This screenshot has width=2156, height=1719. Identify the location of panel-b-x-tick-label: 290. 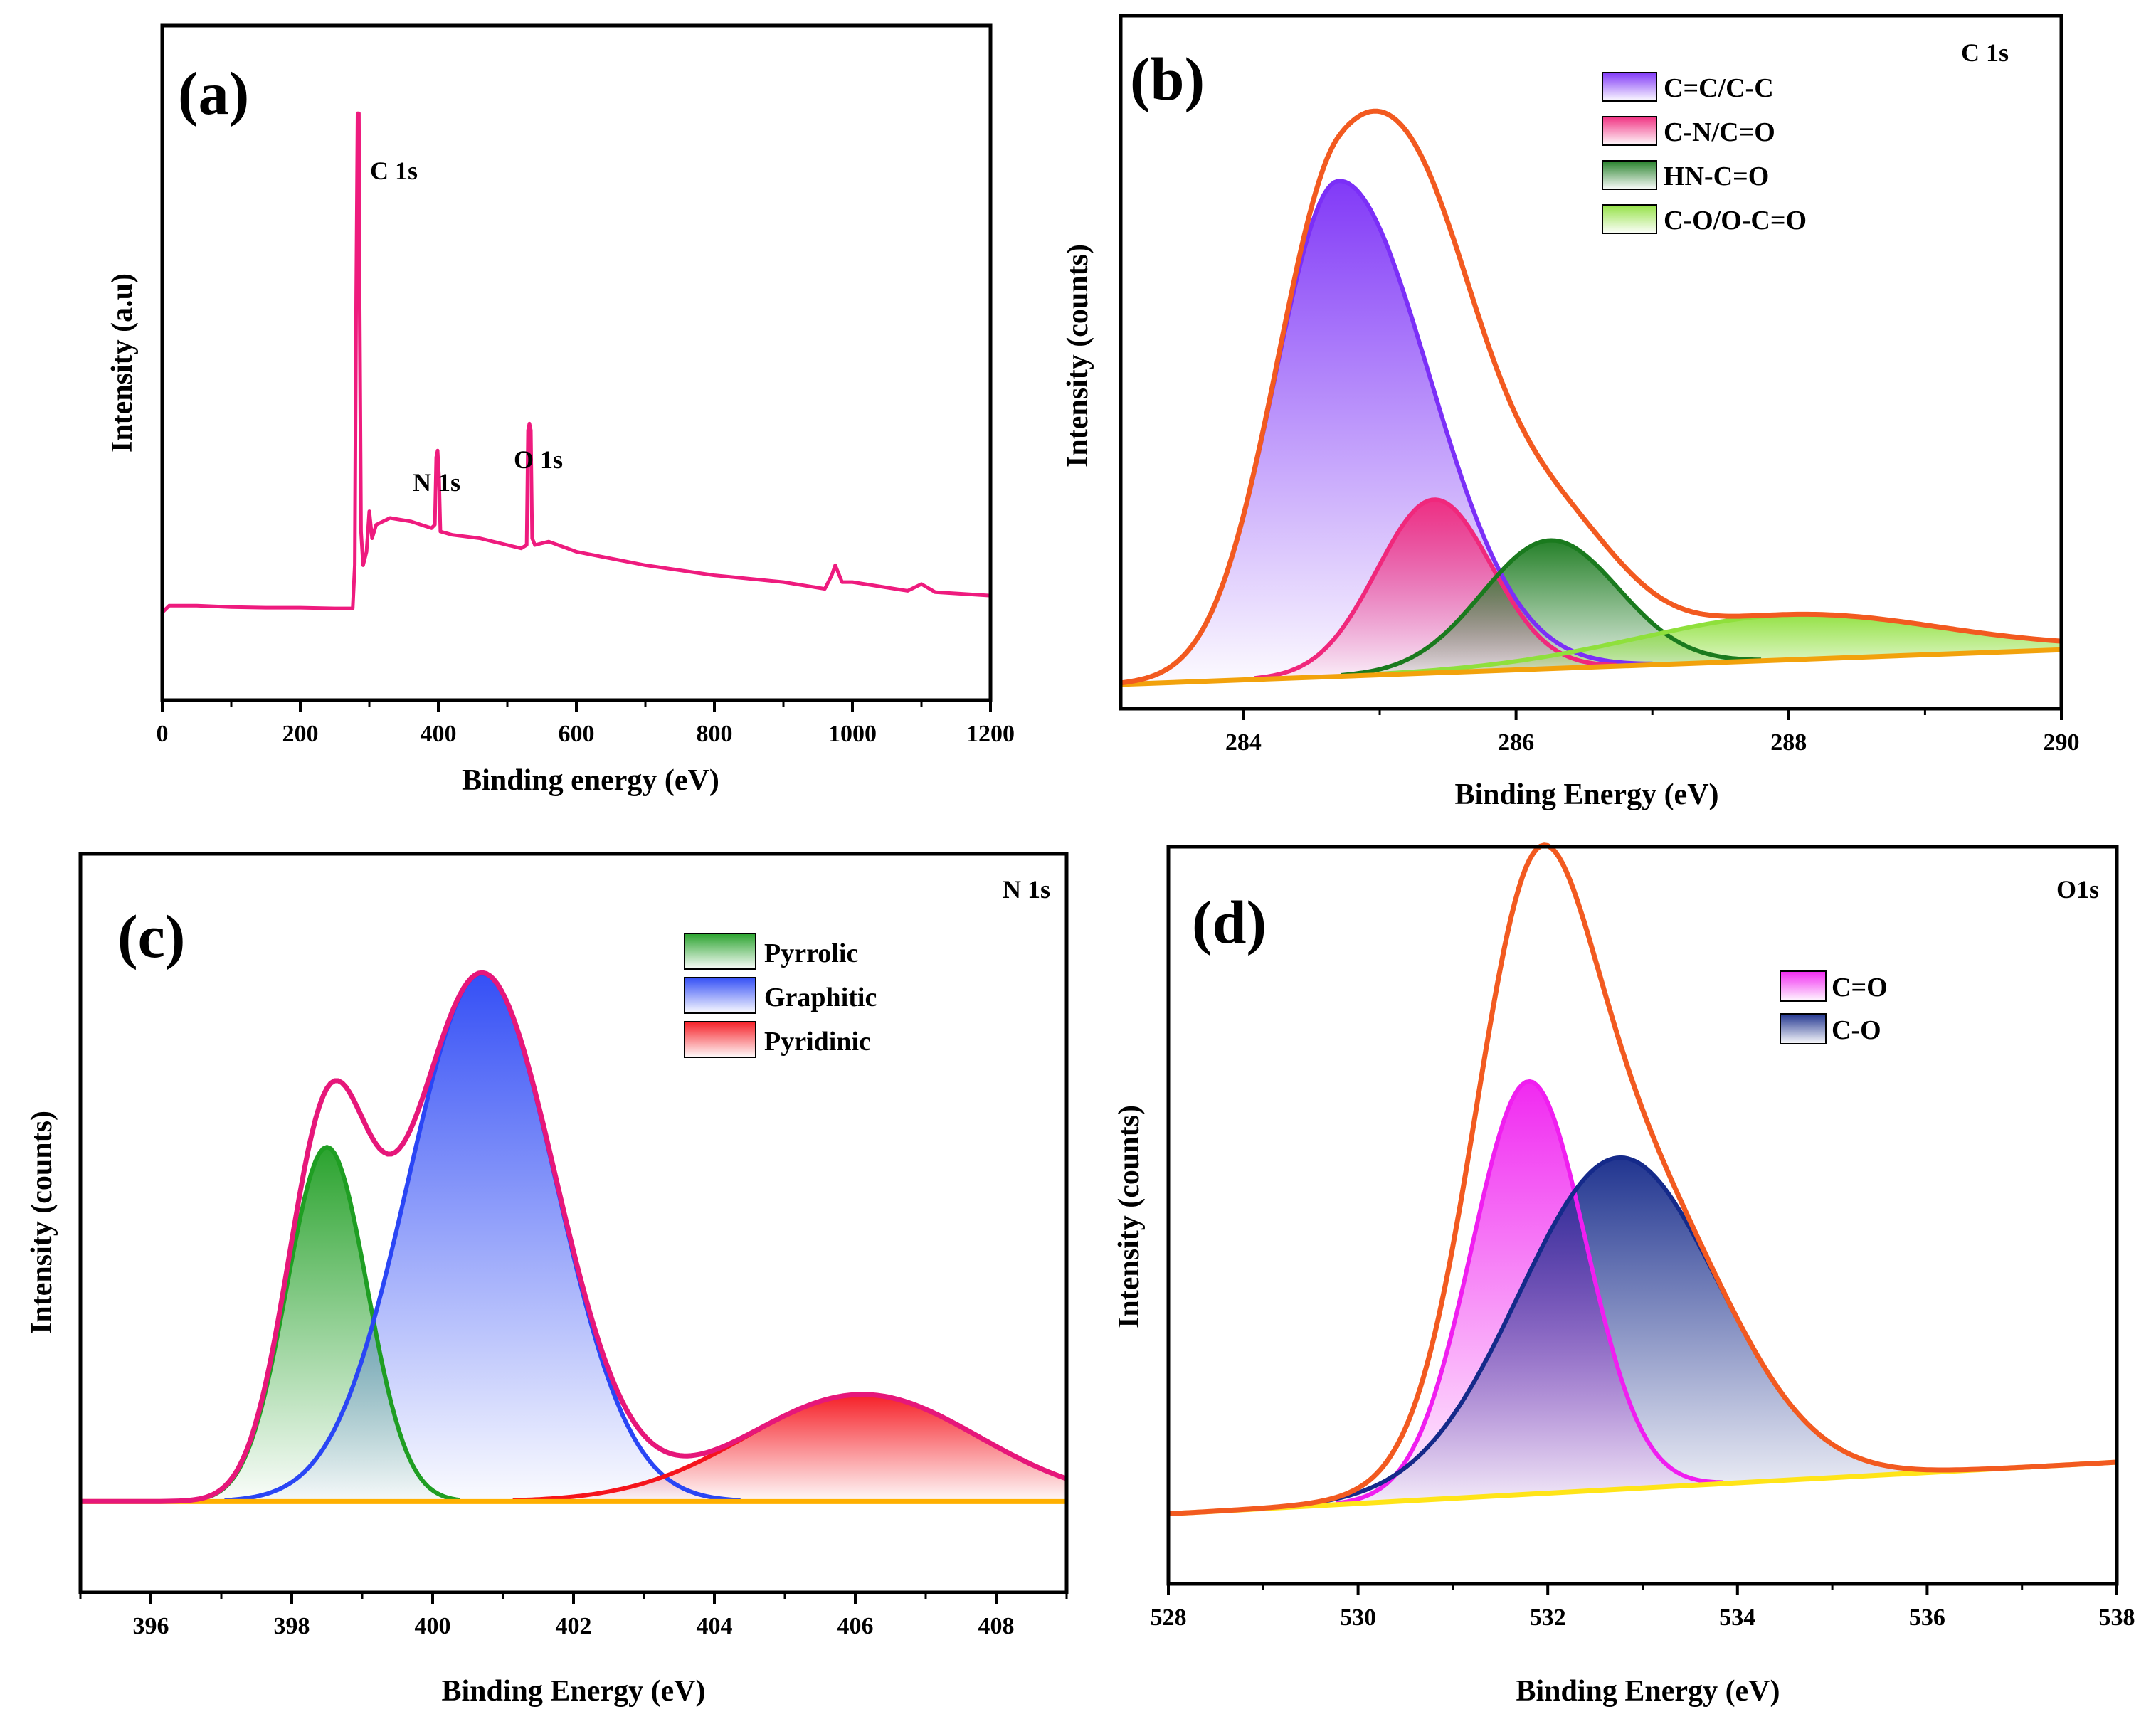
(2062, 742).